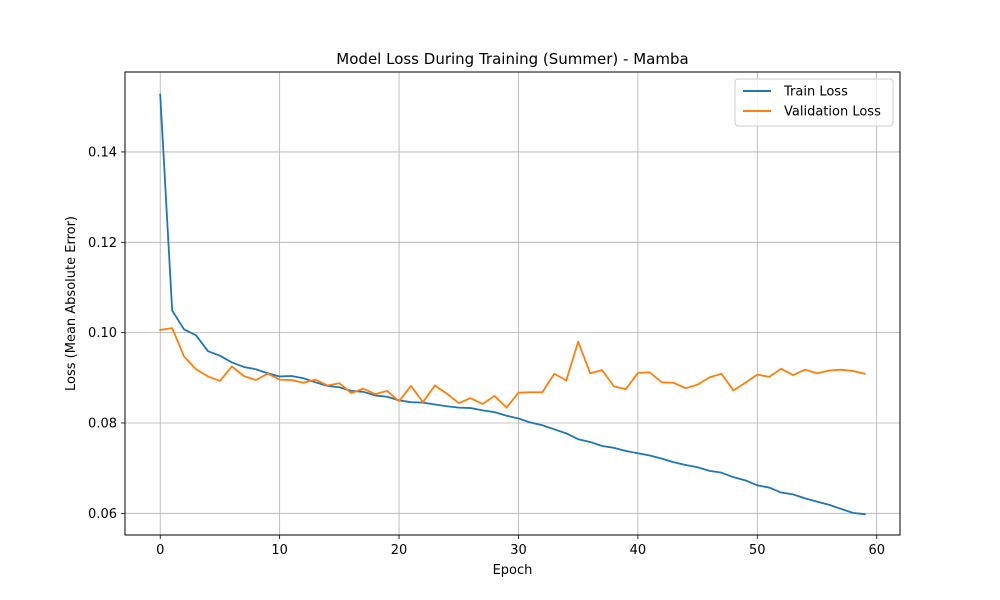 The width and height of the screenshot is (1000, 600). Describe the element at coordinates (512, 368) in the screenshot. I see `series-line-validation-loss` at that location.